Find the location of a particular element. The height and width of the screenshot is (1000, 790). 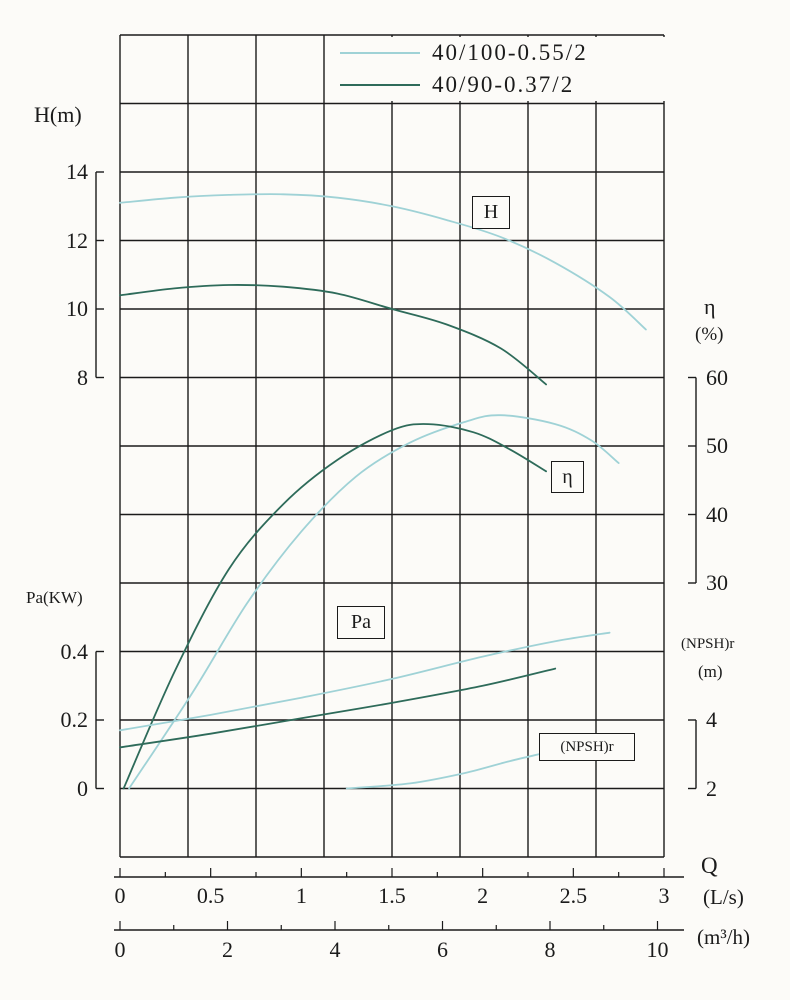

q-m3h-tick-label: 10 is located at coordinates (657, 949).